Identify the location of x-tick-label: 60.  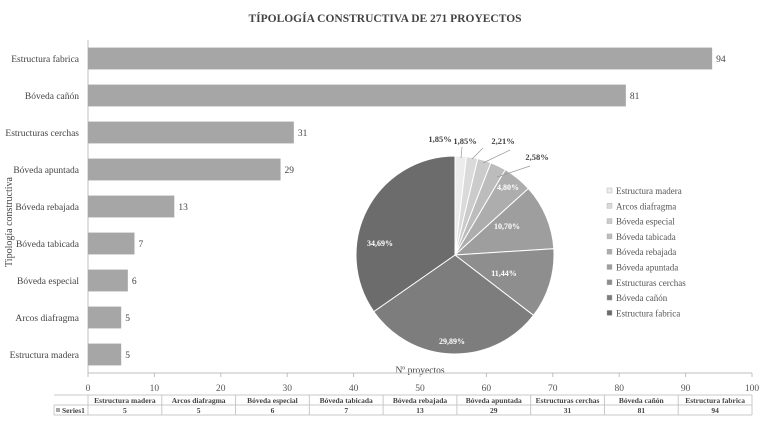
(487, 389).